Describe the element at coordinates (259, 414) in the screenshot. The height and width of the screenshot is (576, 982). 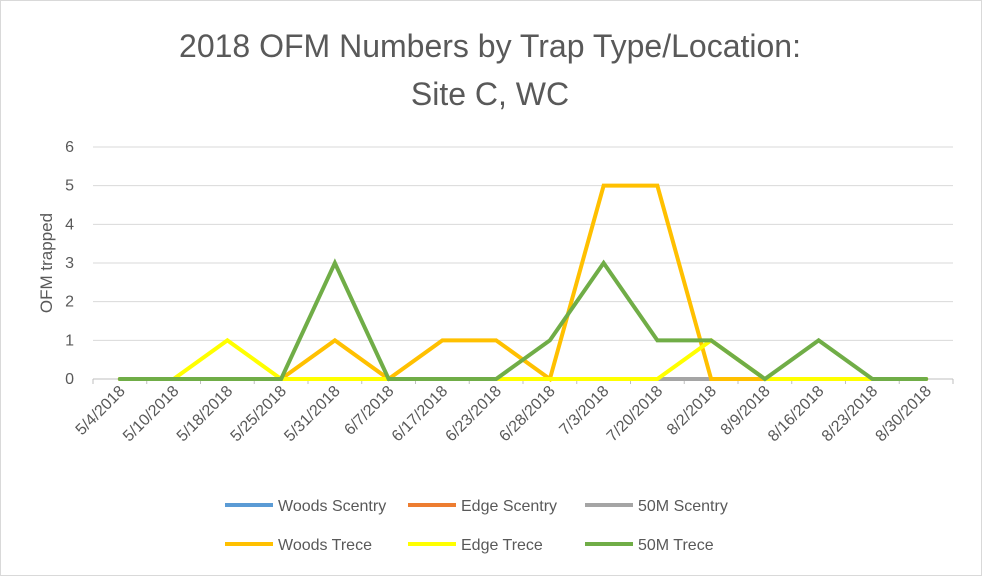
I see `x-tick-label: 5/25/2018` at that location.